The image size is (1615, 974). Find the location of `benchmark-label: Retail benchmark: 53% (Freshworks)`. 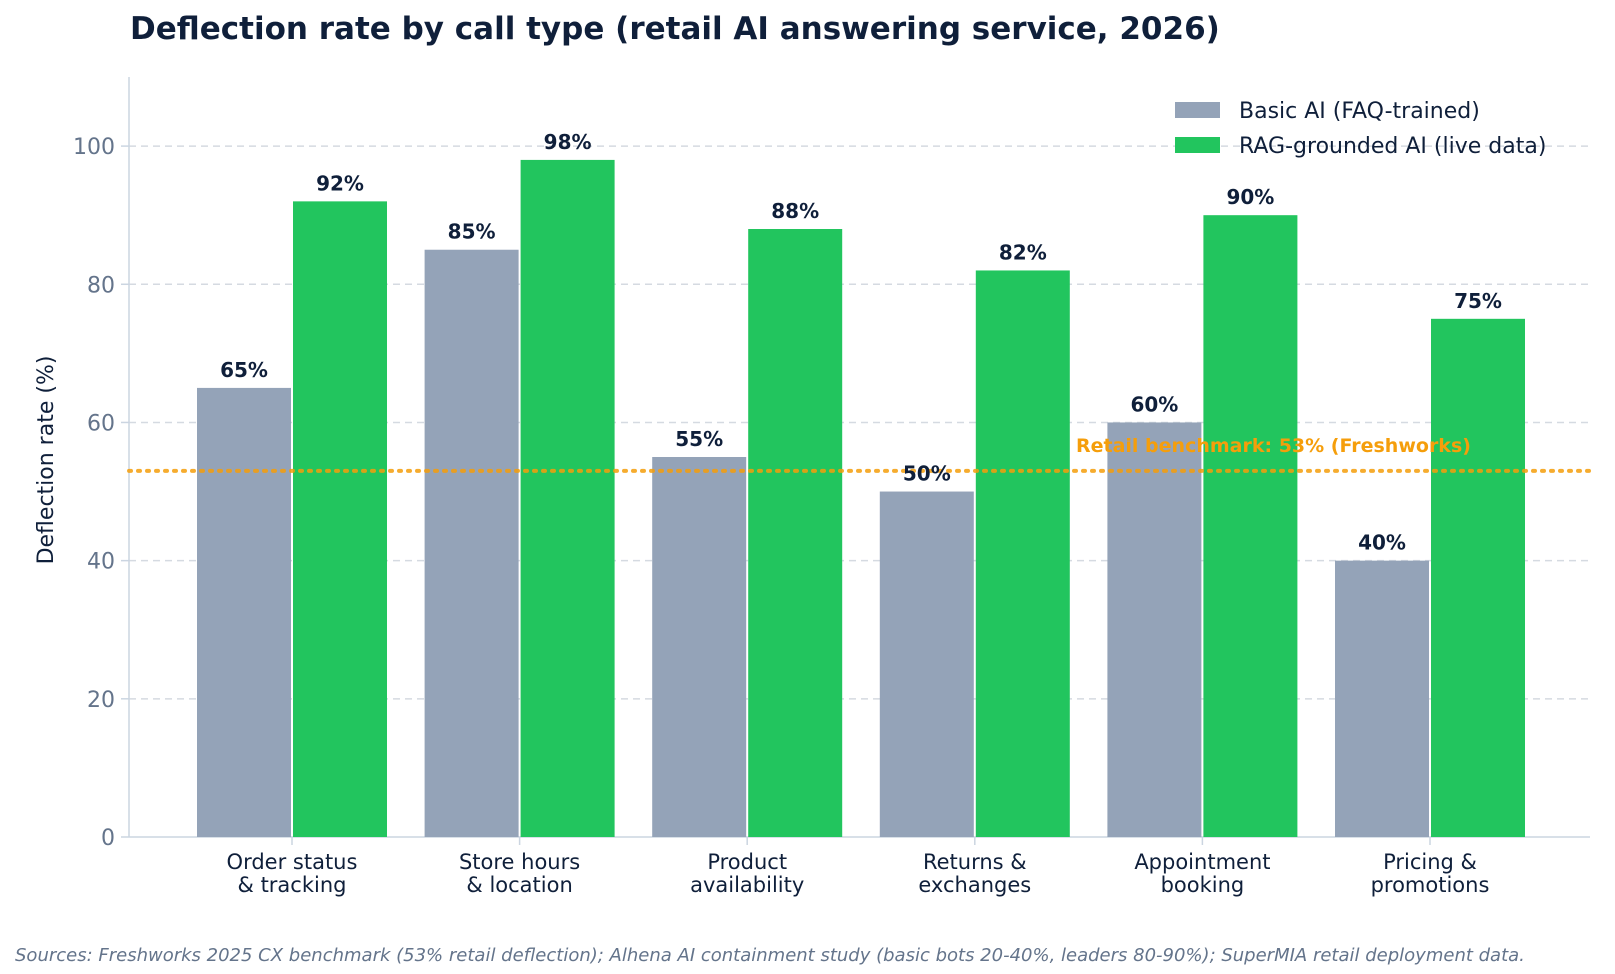

benchmark-label: Retail benchmark: 53% (Freshworks) is located at coordinates (1273, 446).